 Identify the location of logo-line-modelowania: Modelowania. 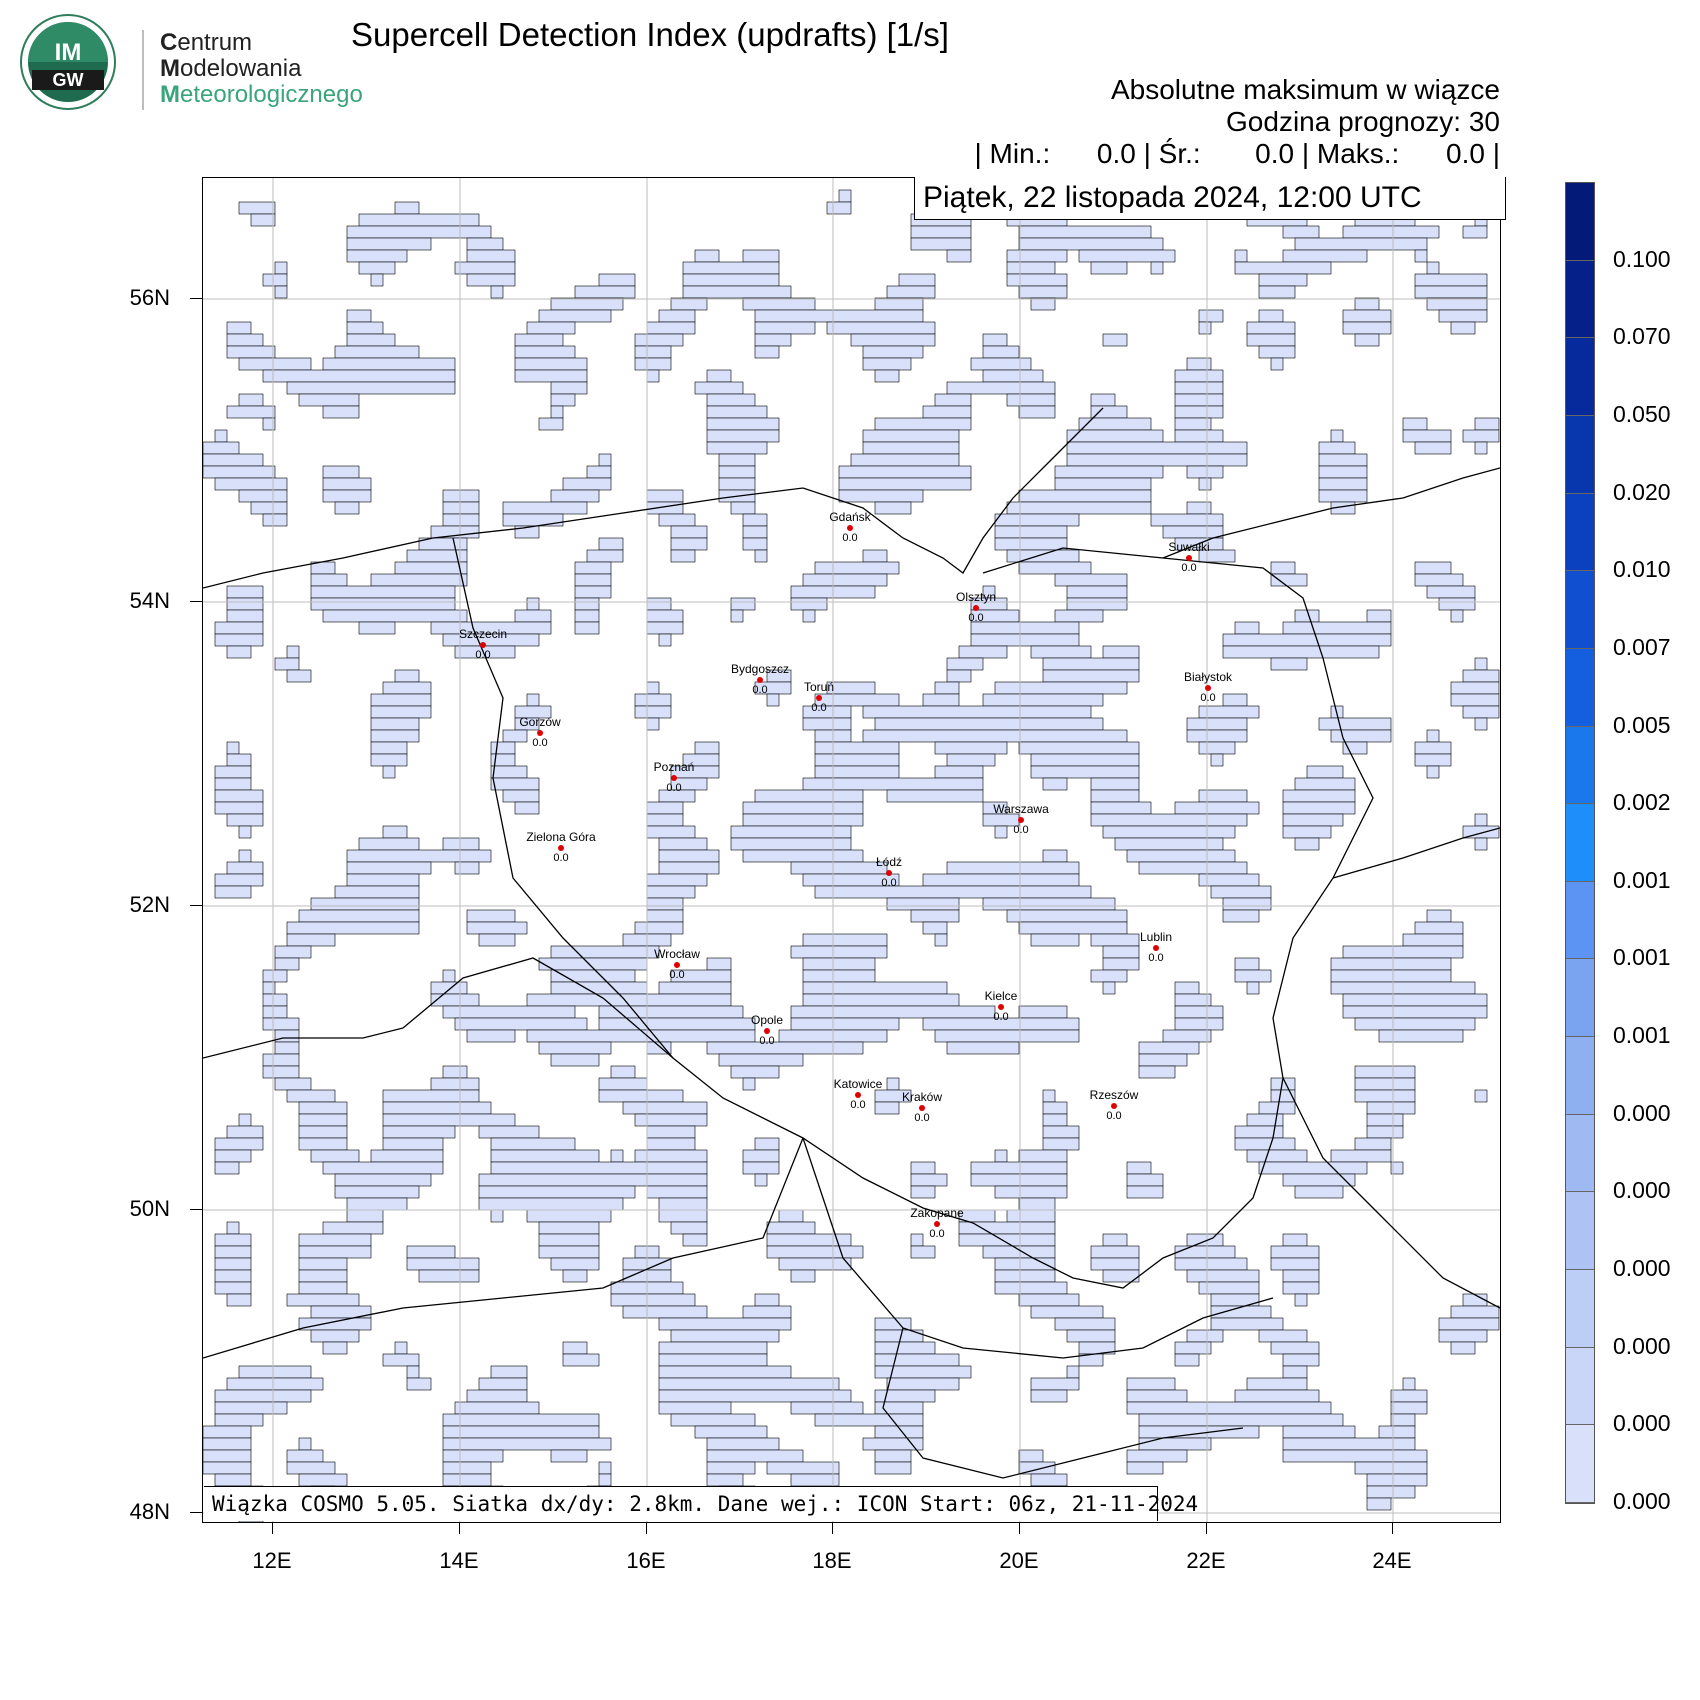
(231, 68).